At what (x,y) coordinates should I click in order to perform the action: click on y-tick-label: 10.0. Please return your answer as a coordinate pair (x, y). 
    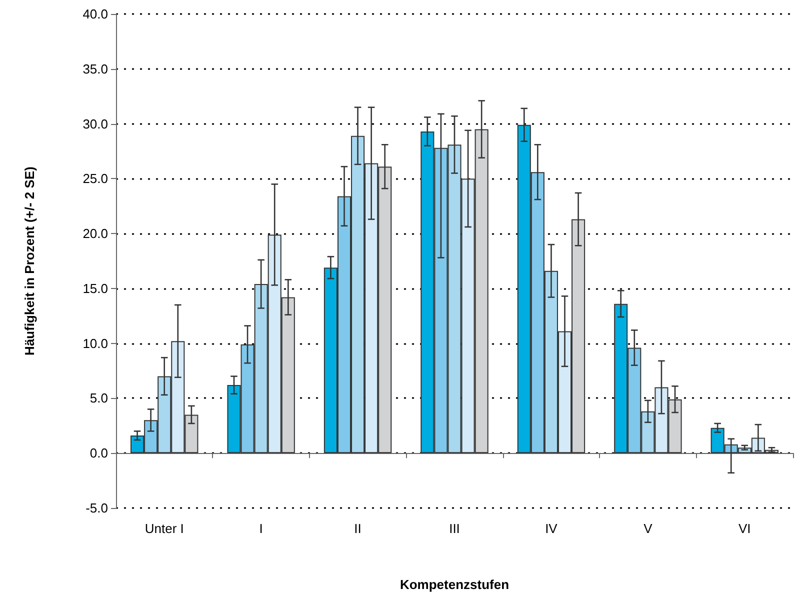
    Looking at the image, I should click on (95, 343).